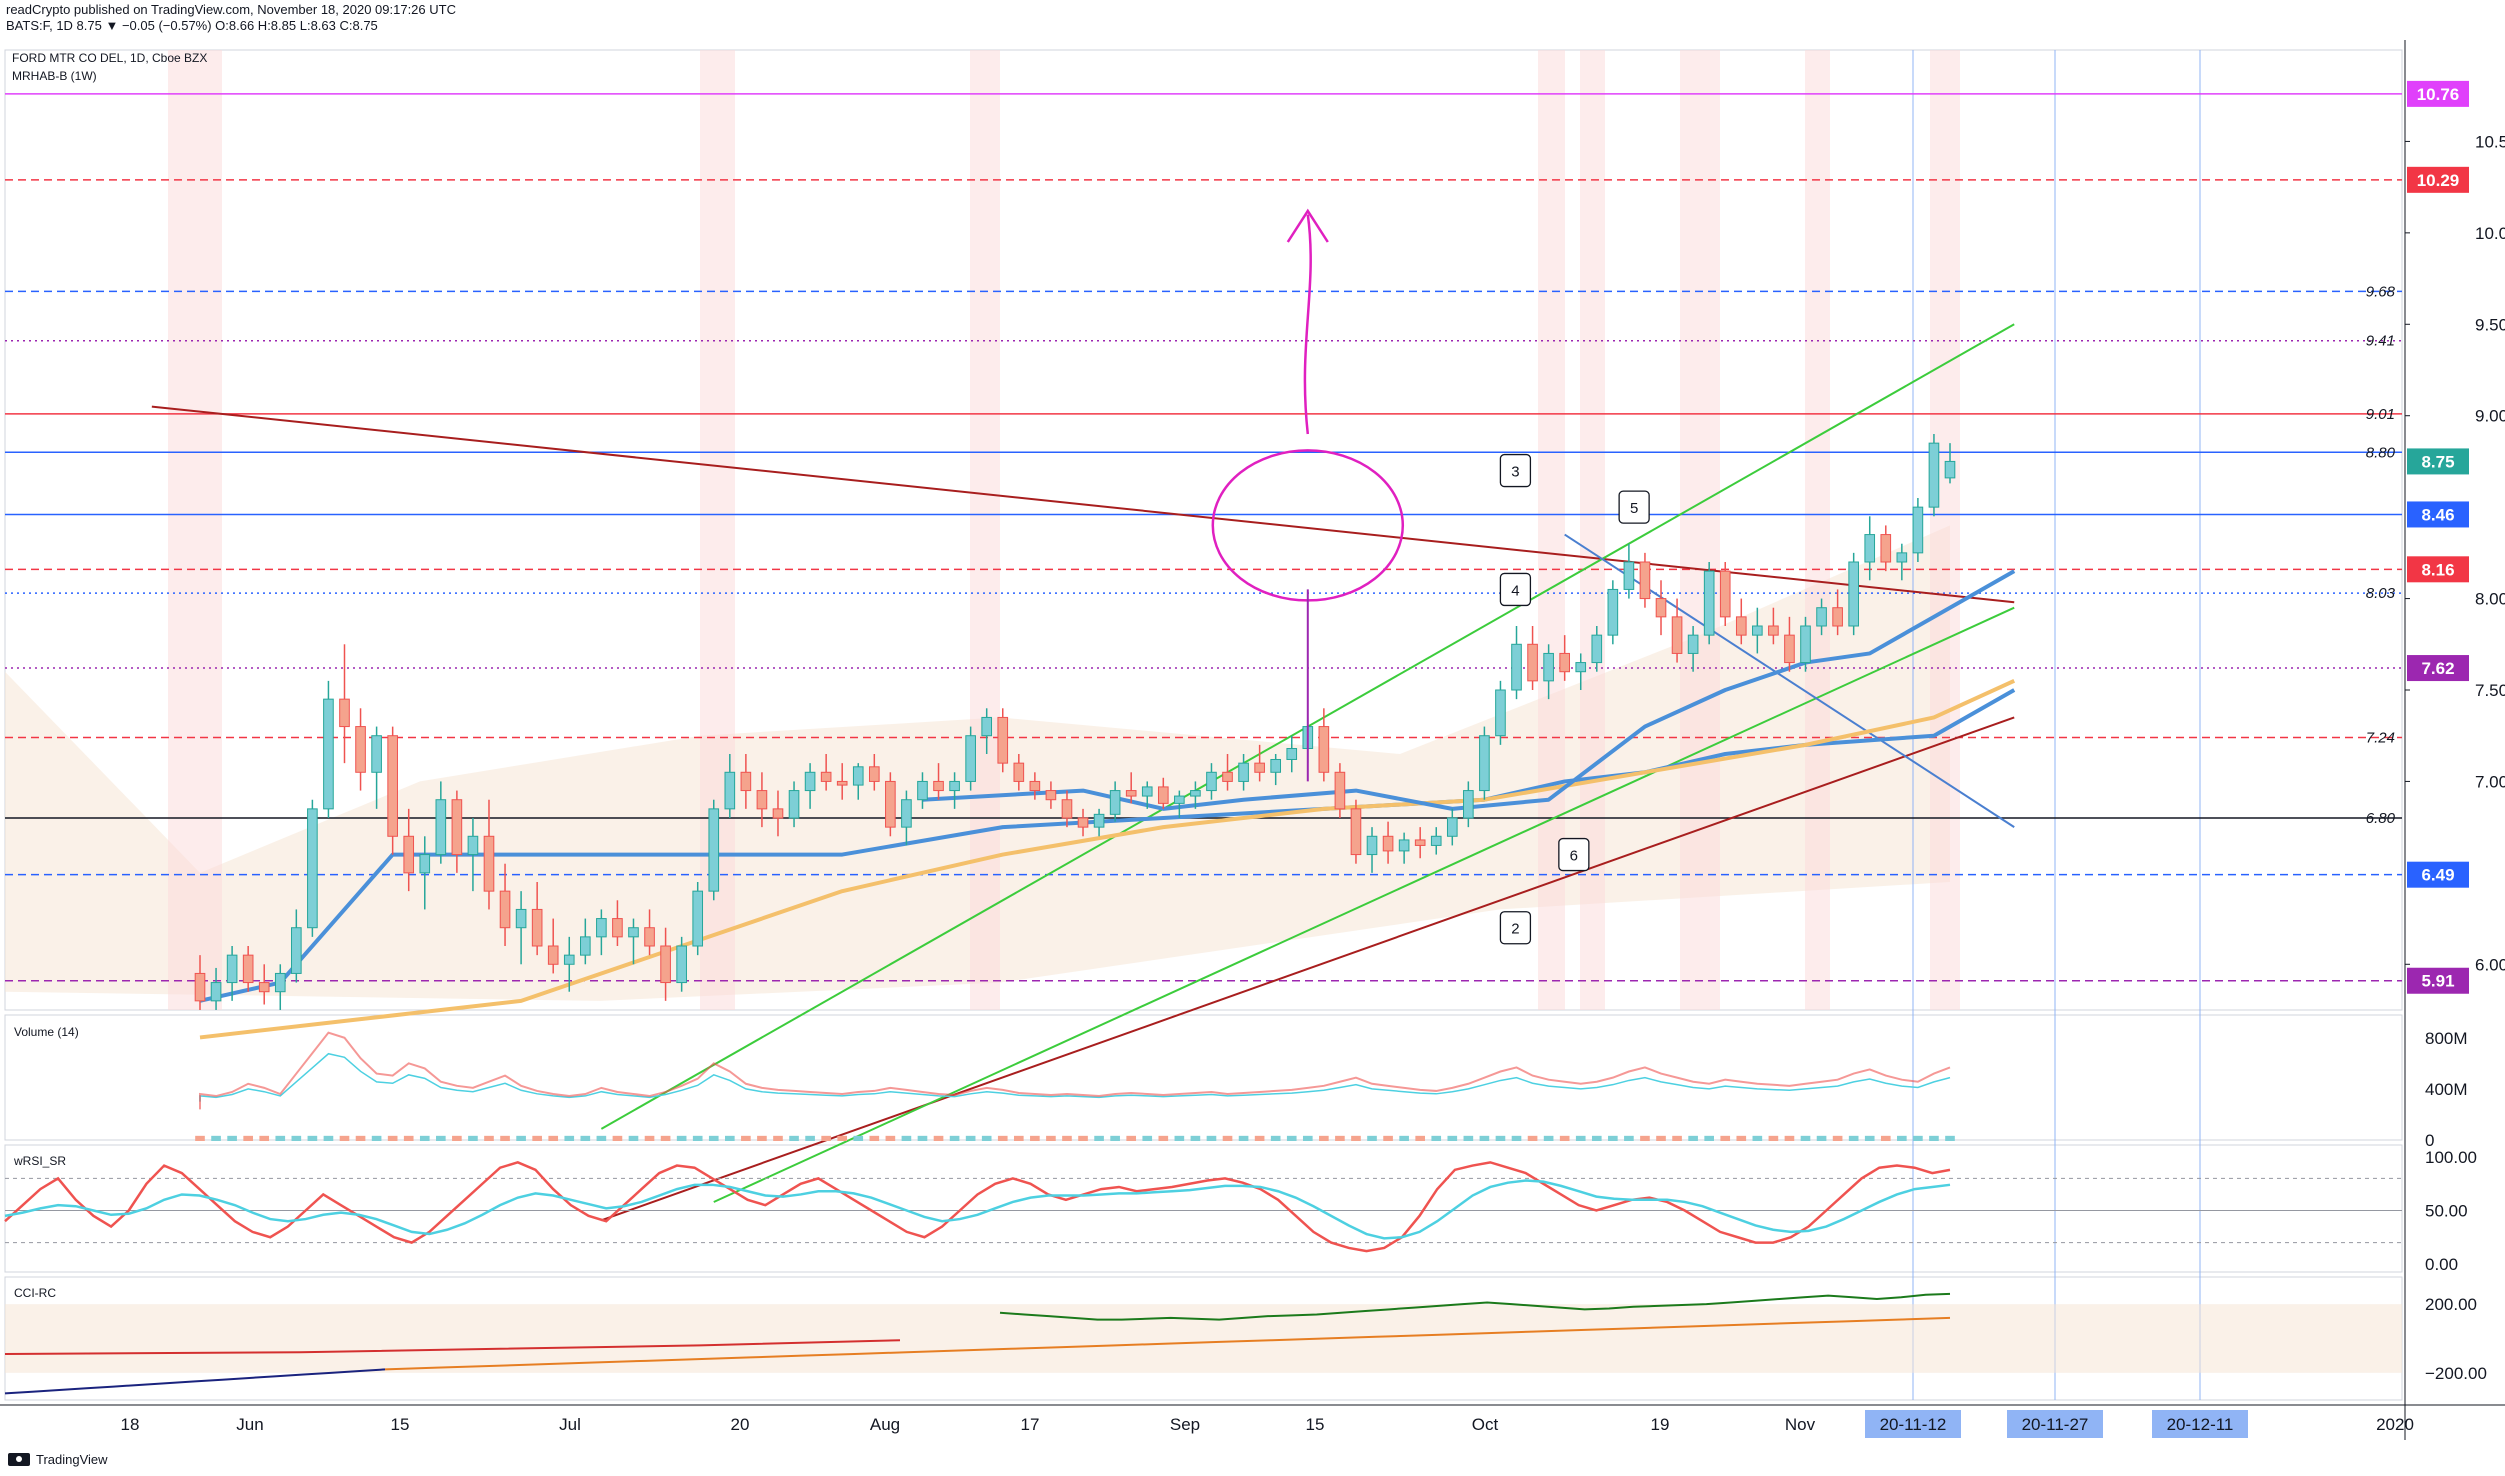  Describe the element at coordinates (740, 1424) in the screenshot. I see `time-tick-label: 20` at that location.